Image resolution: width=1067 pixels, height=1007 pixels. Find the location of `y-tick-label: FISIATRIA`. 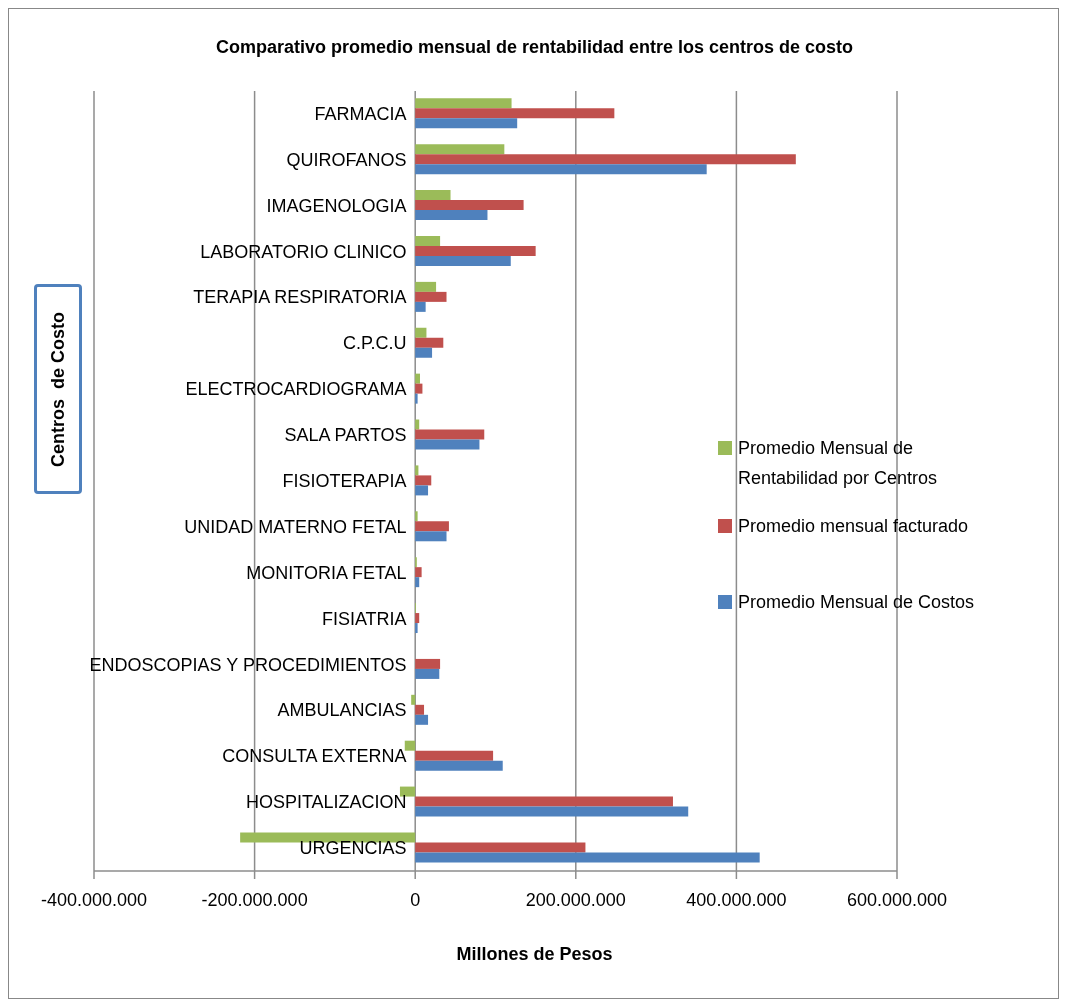

y-tick-label: FISIATRIA is located at coordinates (364, 618).